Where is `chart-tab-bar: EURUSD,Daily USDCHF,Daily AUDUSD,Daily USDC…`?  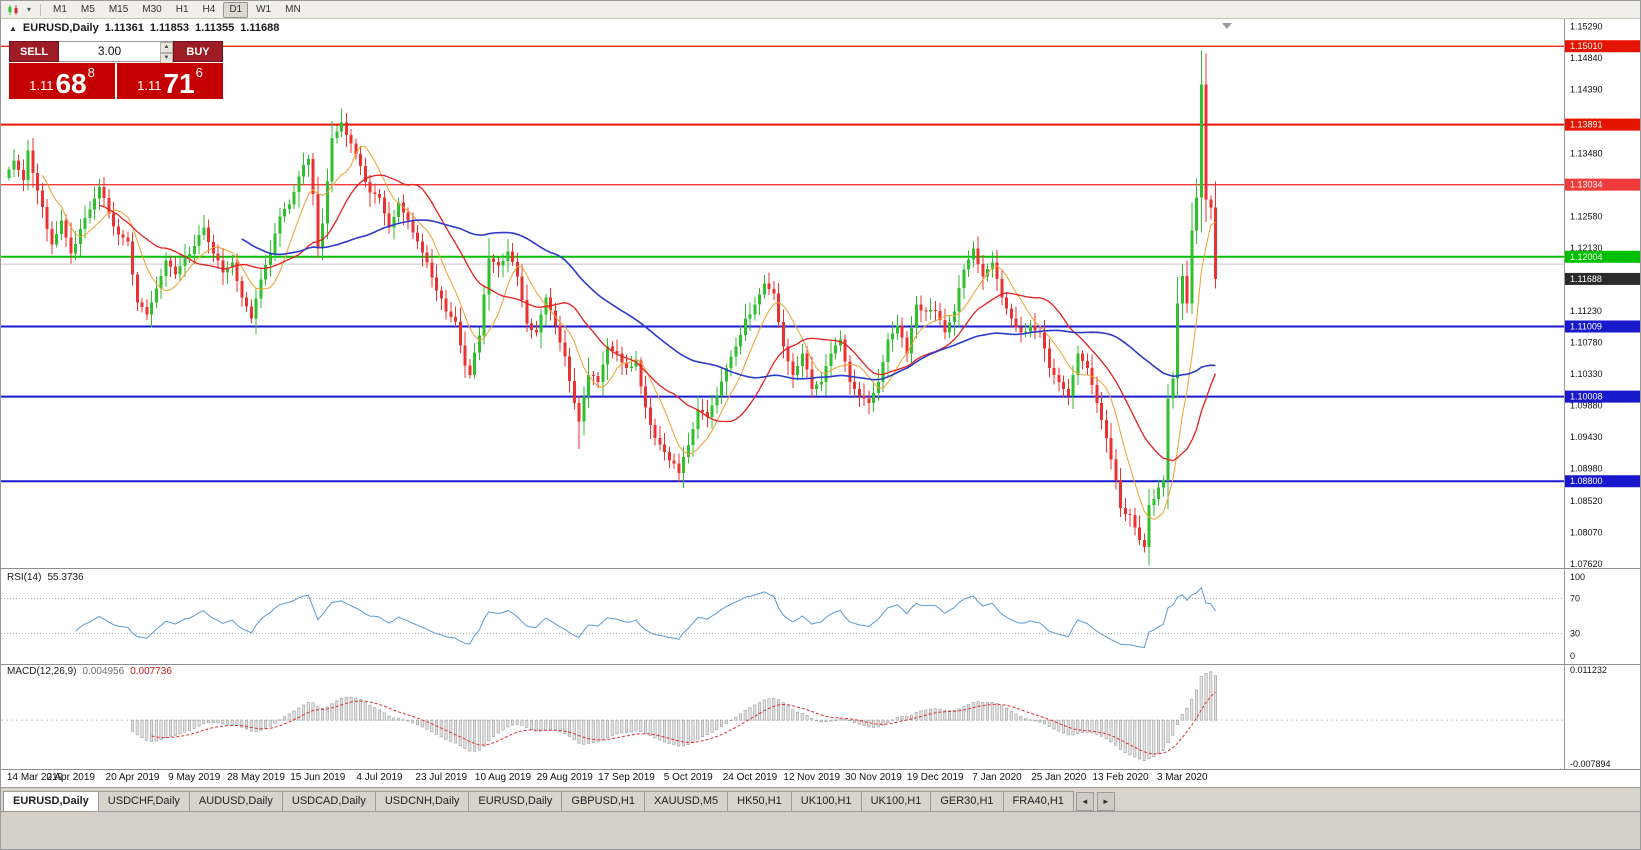
chart-tab-bar: EURUSD,Daily USDCHF,Daily AUDUSD,Daily USDC… is located at coordinates (820, 799).